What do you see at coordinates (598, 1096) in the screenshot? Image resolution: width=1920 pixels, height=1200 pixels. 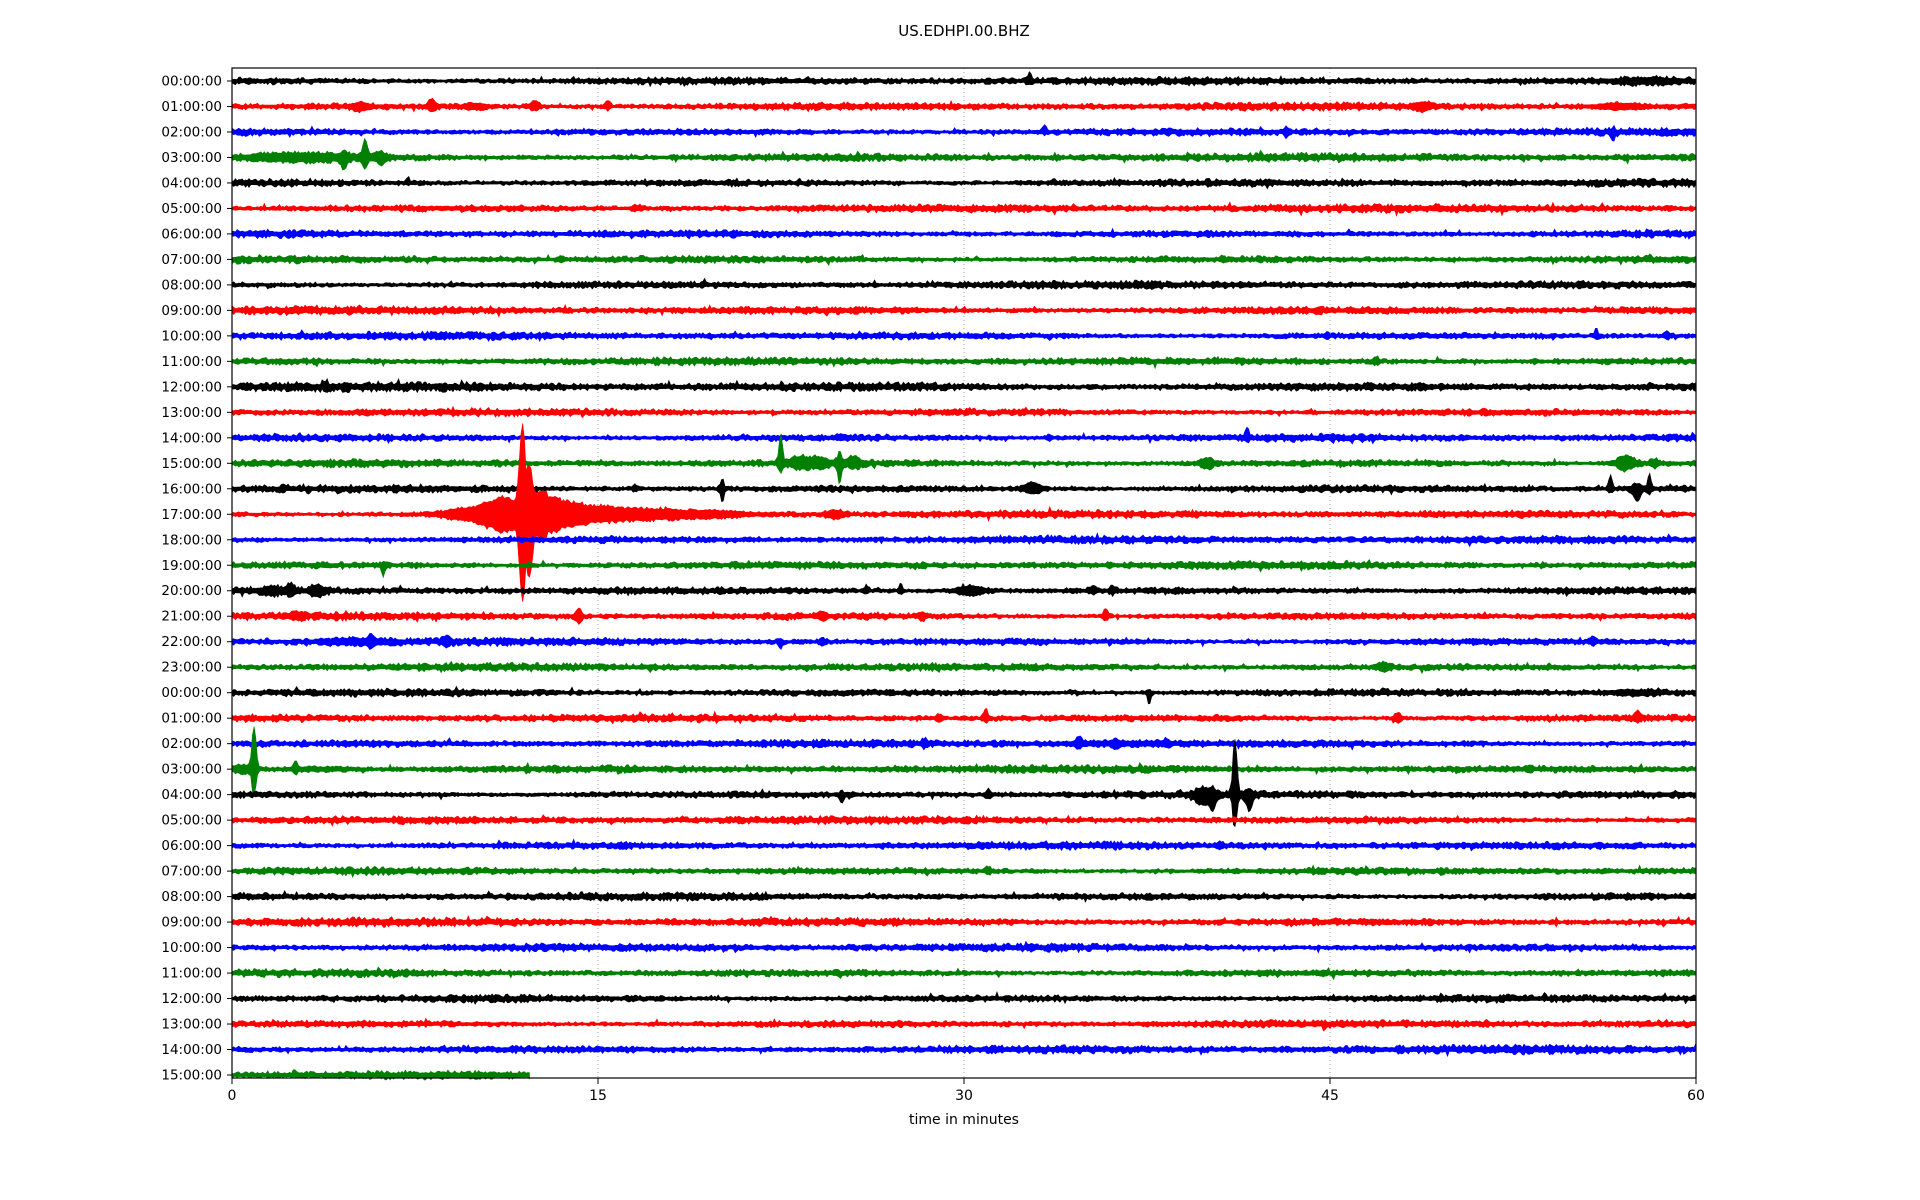 I see `x-tick-label: 15` at bounding box center [598, 1096].